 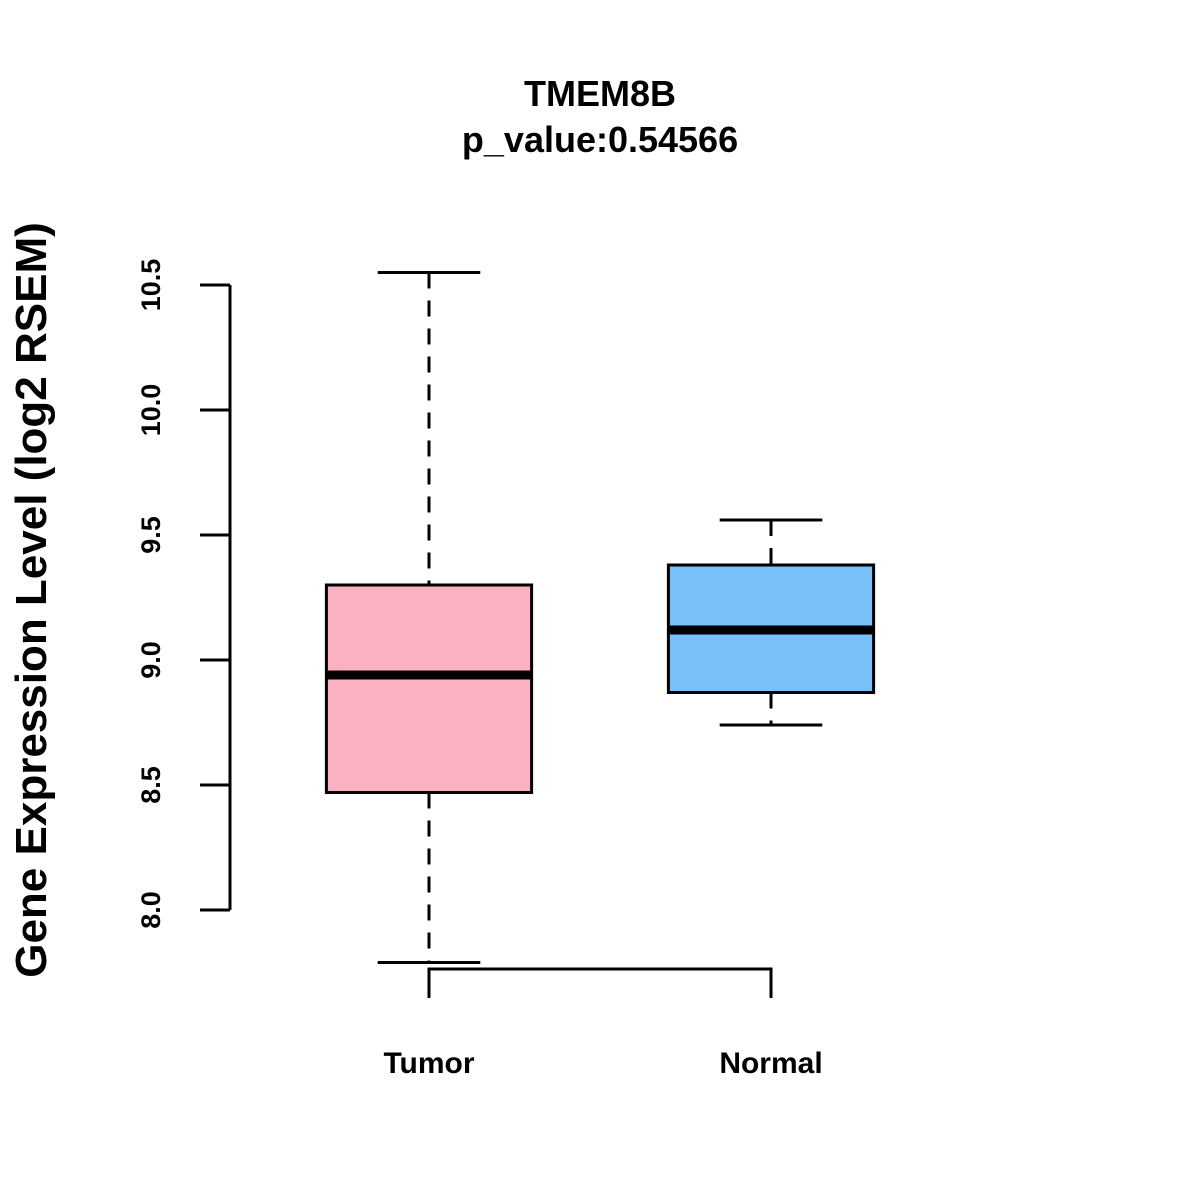 I want to click on y-tick-label: 8.0, so click(x=151, y=910).